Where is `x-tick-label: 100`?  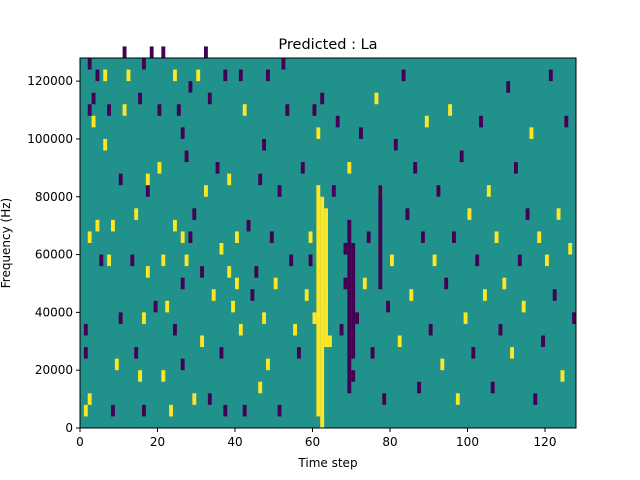 x-tick-label: 100 is located at coordinates (467, 442).